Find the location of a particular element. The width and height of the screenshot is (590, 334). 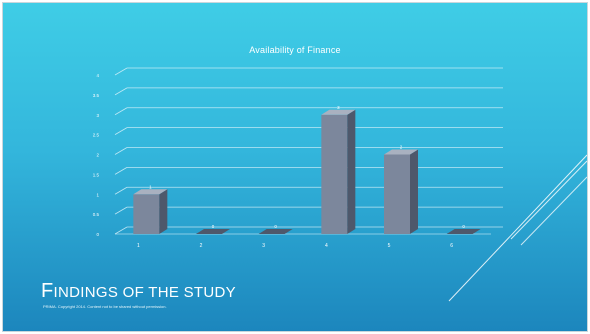

y-tick-label: 0 is located at coordinates (97, 234).